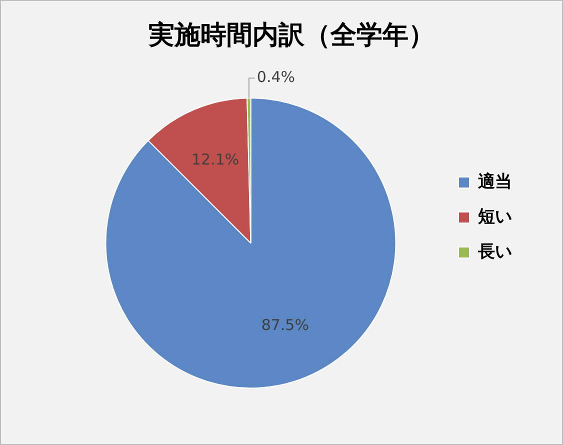  What do you see at coordinates (495, 182) in the screenshot?
I see `legend-label: 適当` at bounding box center [495, 182].